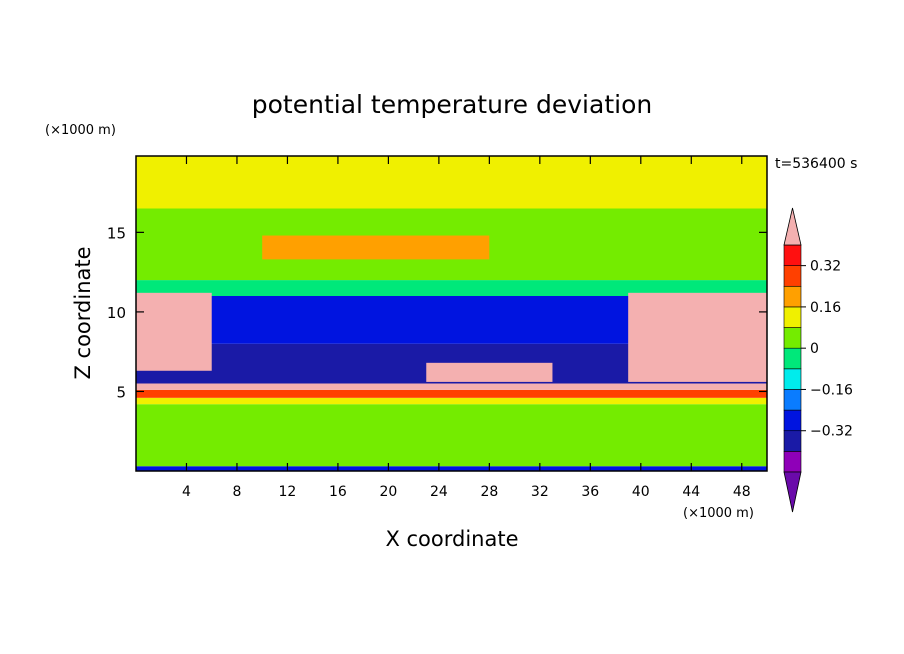 The height and width of the screenshot is (654, 904). Describe the element at coordinates (452, 104) in the screenshot. I see `chart-title: potential temperature deviation` at that location.